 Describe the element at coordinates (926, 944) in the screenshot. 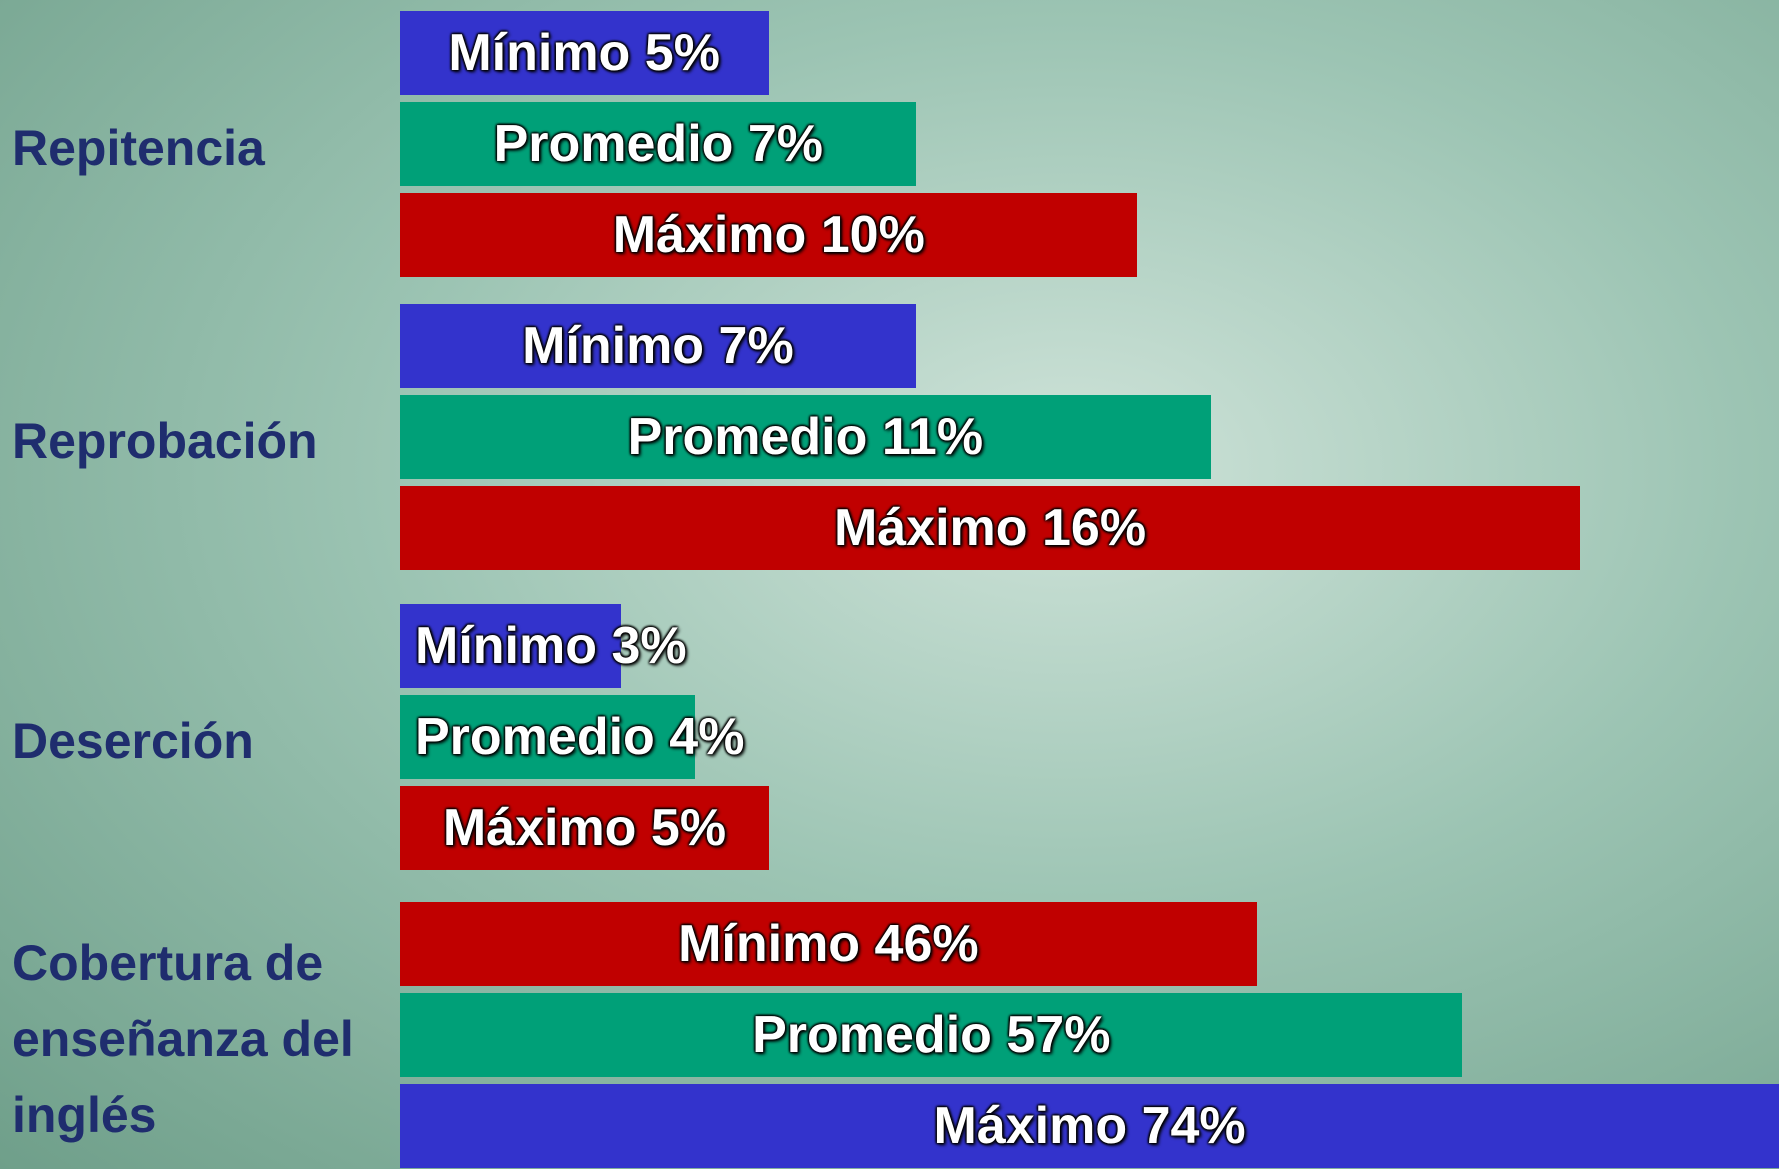

I see `value-label: 46%` at that location.